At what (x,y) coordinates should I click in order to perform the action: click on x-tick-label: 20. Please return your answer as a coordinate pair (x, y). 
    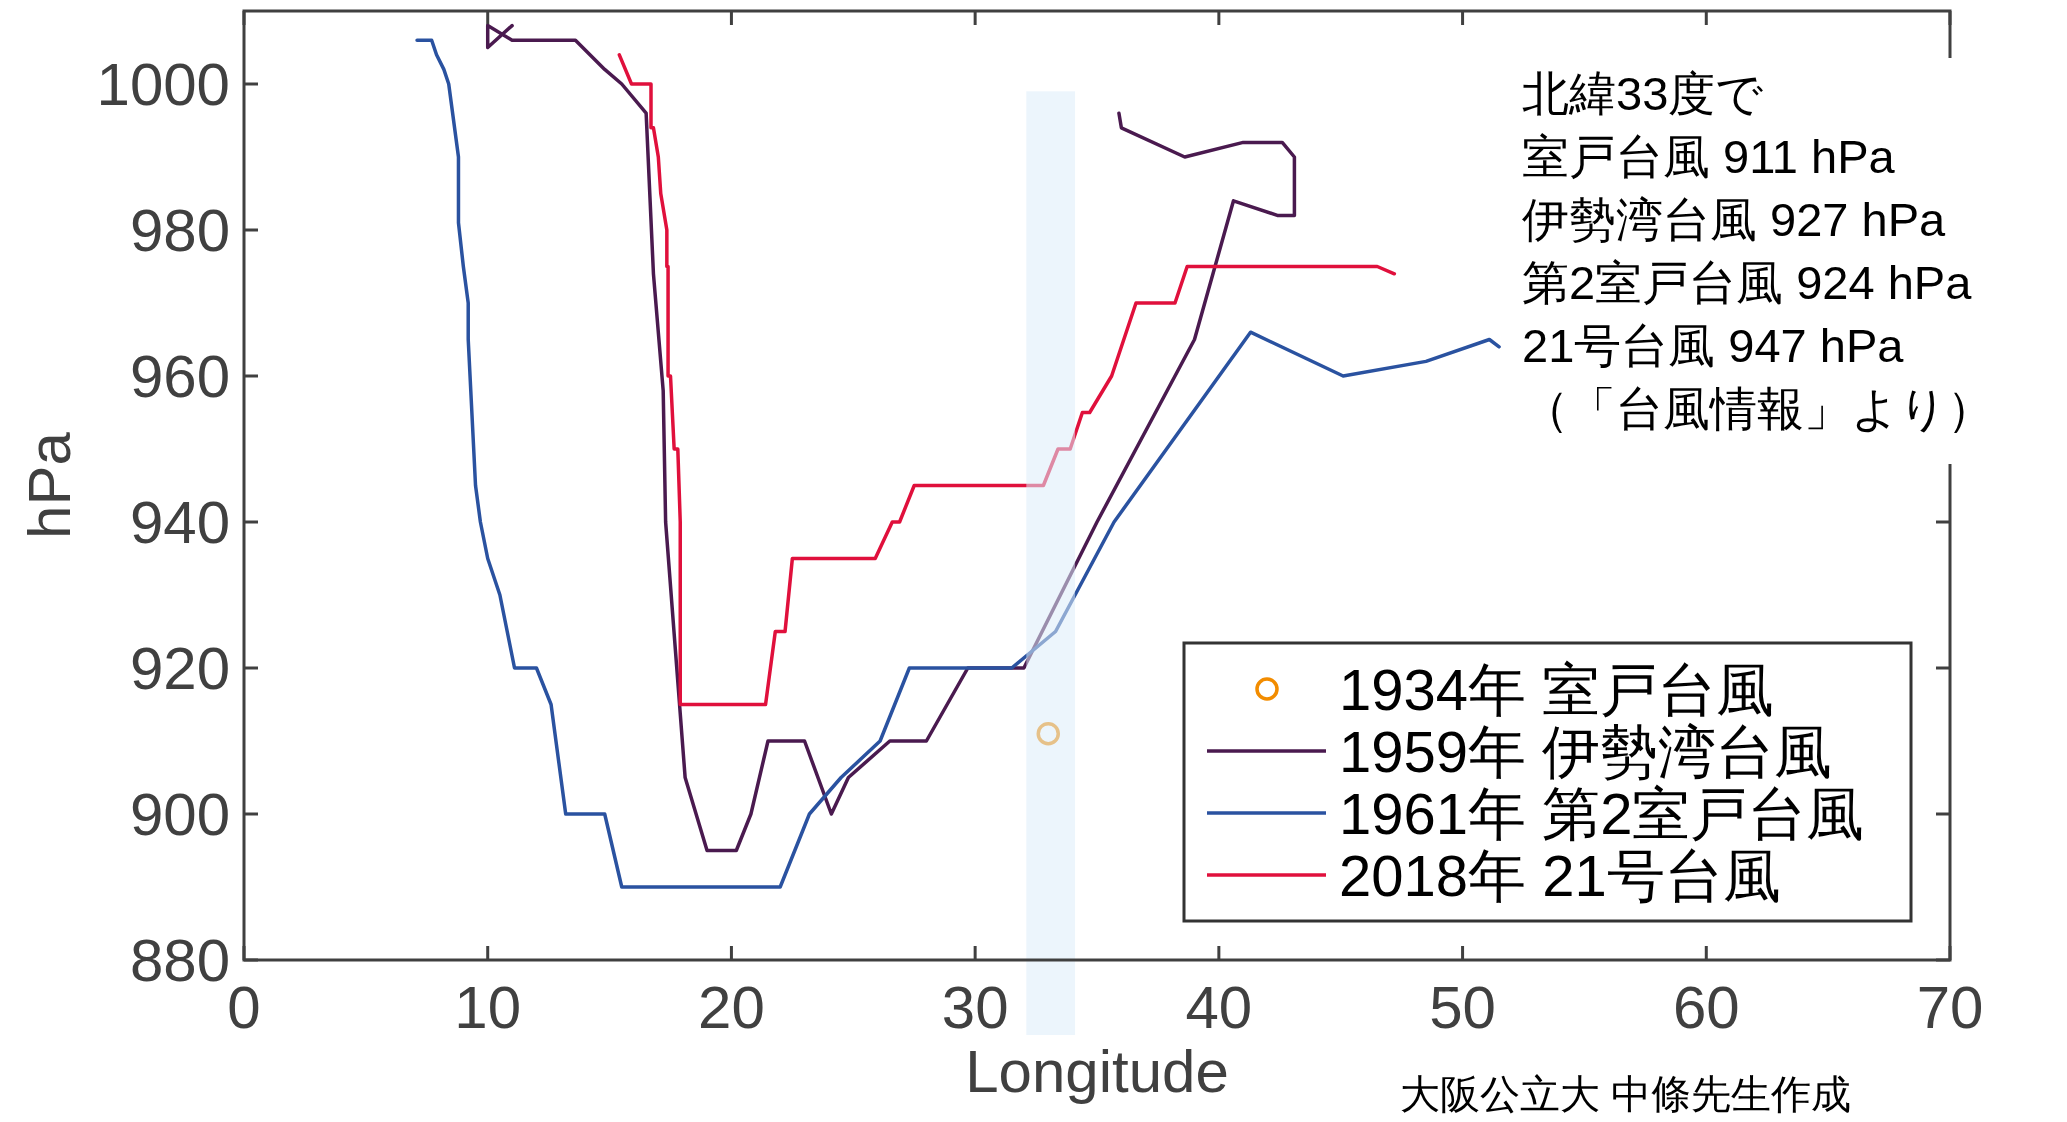
    Looking at the image, I should click on (731, 1007).